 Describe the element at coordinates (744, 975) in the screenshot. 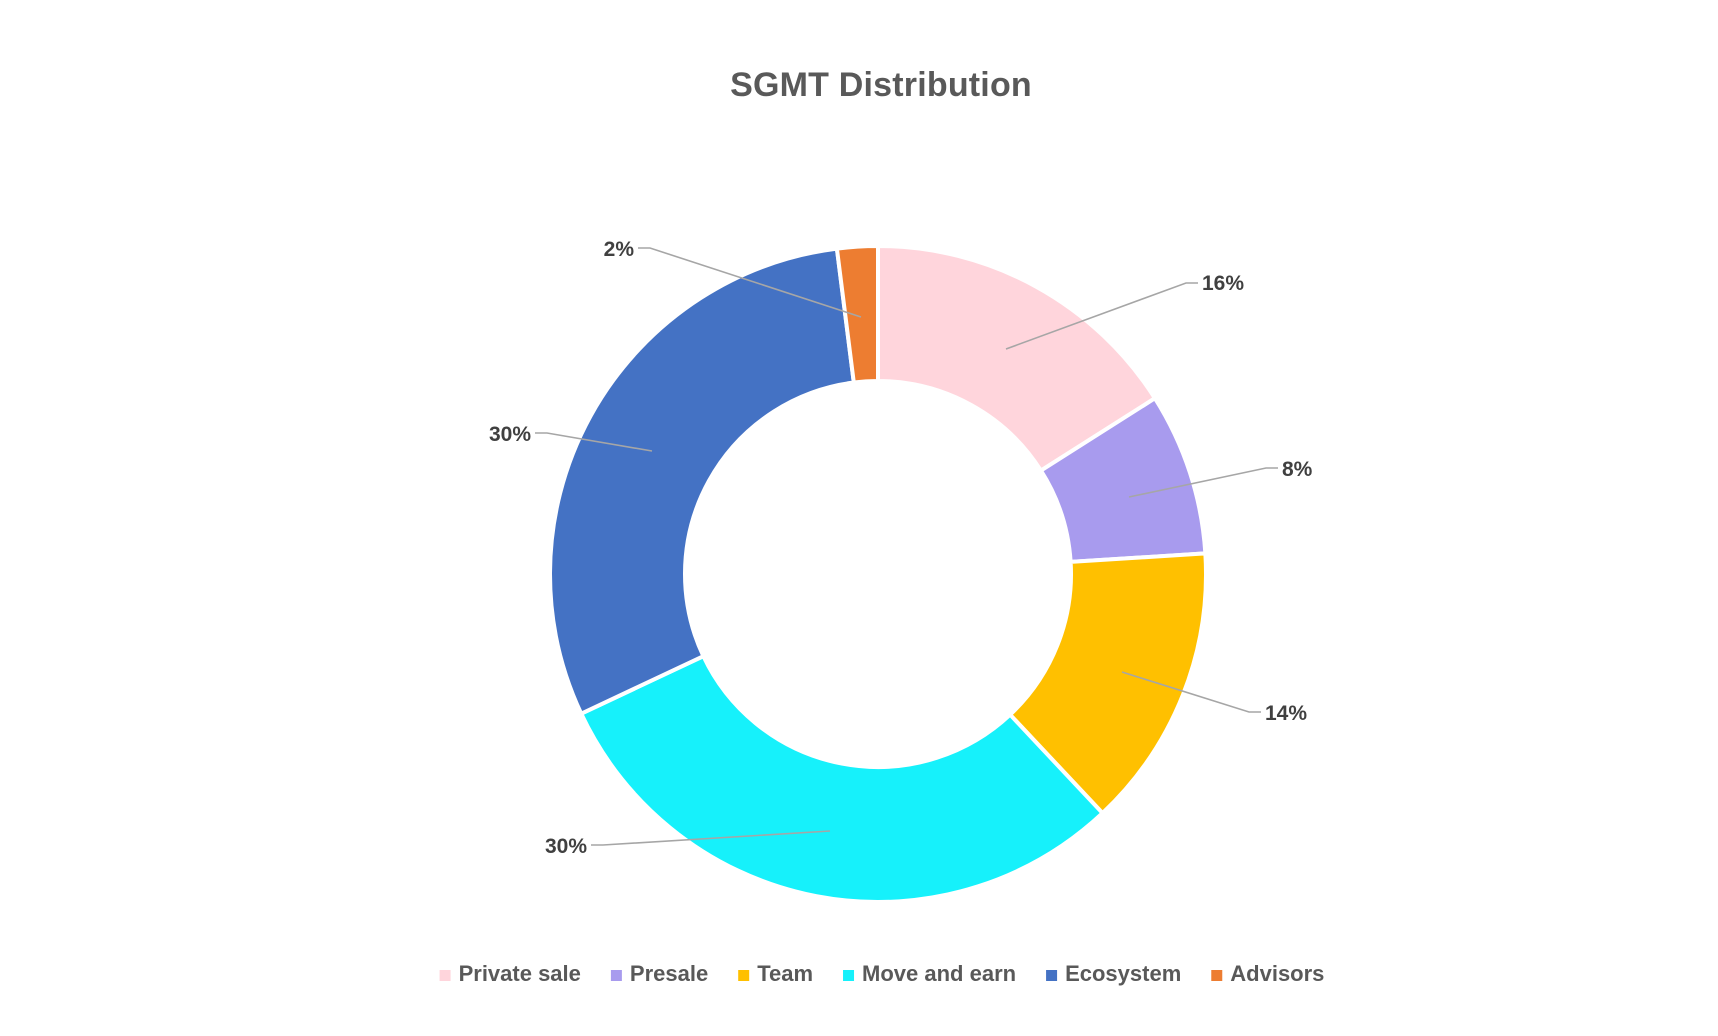

I see `legend-swatch-team` at that location.